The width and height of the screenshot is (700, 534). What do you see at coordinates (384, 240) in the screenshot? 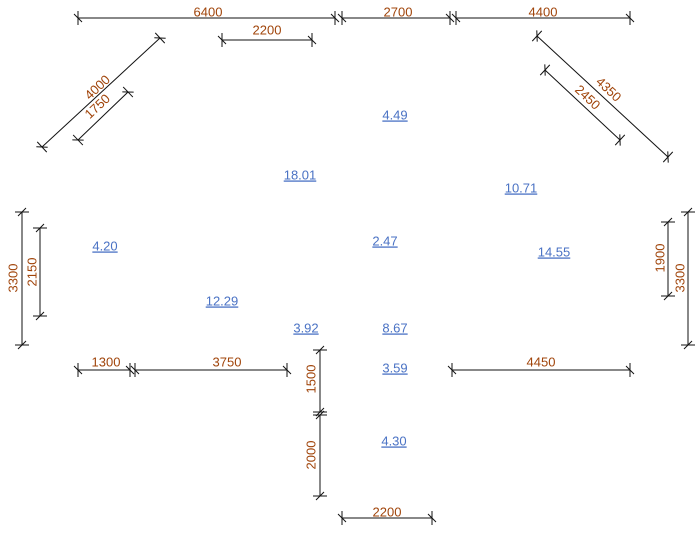
I see `area-label: 2.47` at bounding box center [384, 240].